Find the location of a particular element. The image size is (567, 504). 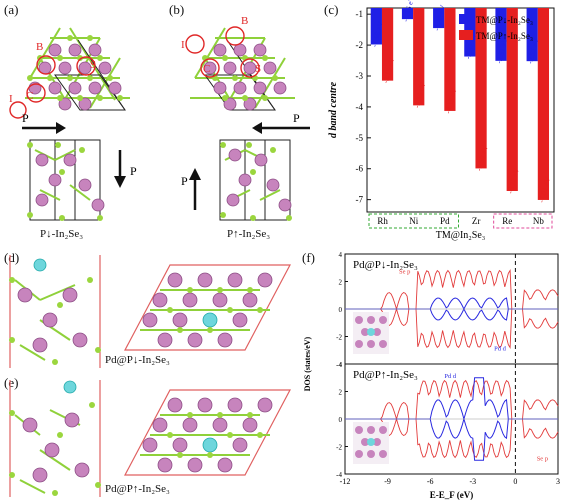

panel-a: (a) B S I is located at coordinates (75, 125).